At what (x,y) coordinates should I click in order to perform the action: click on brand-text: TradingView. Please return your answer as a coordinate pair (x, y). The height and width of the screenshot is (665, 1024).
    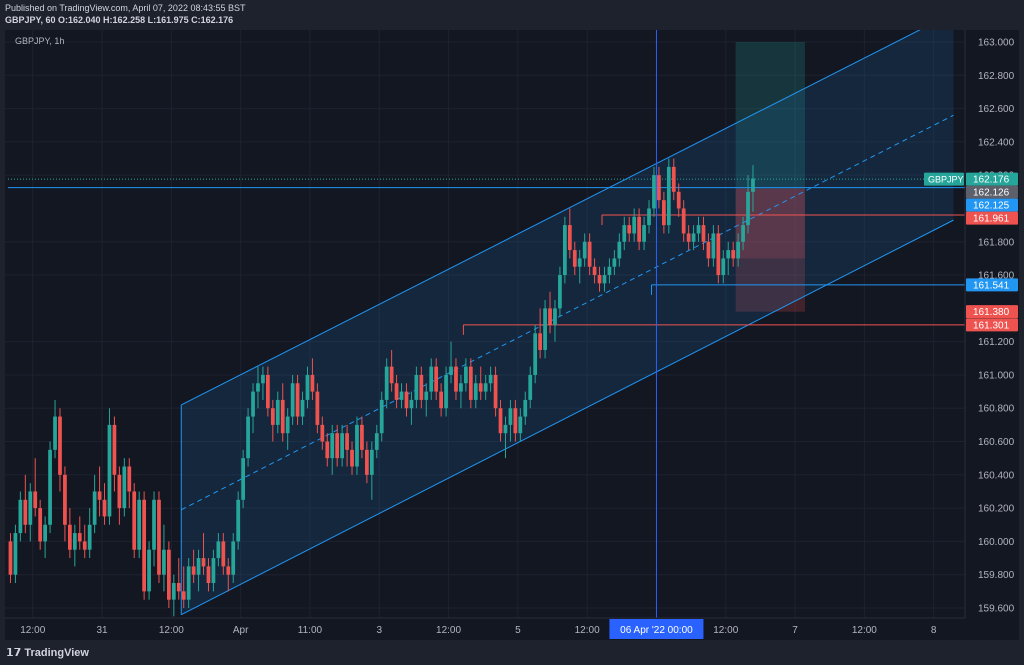
    Looking at the image, I should click on (56, 653).